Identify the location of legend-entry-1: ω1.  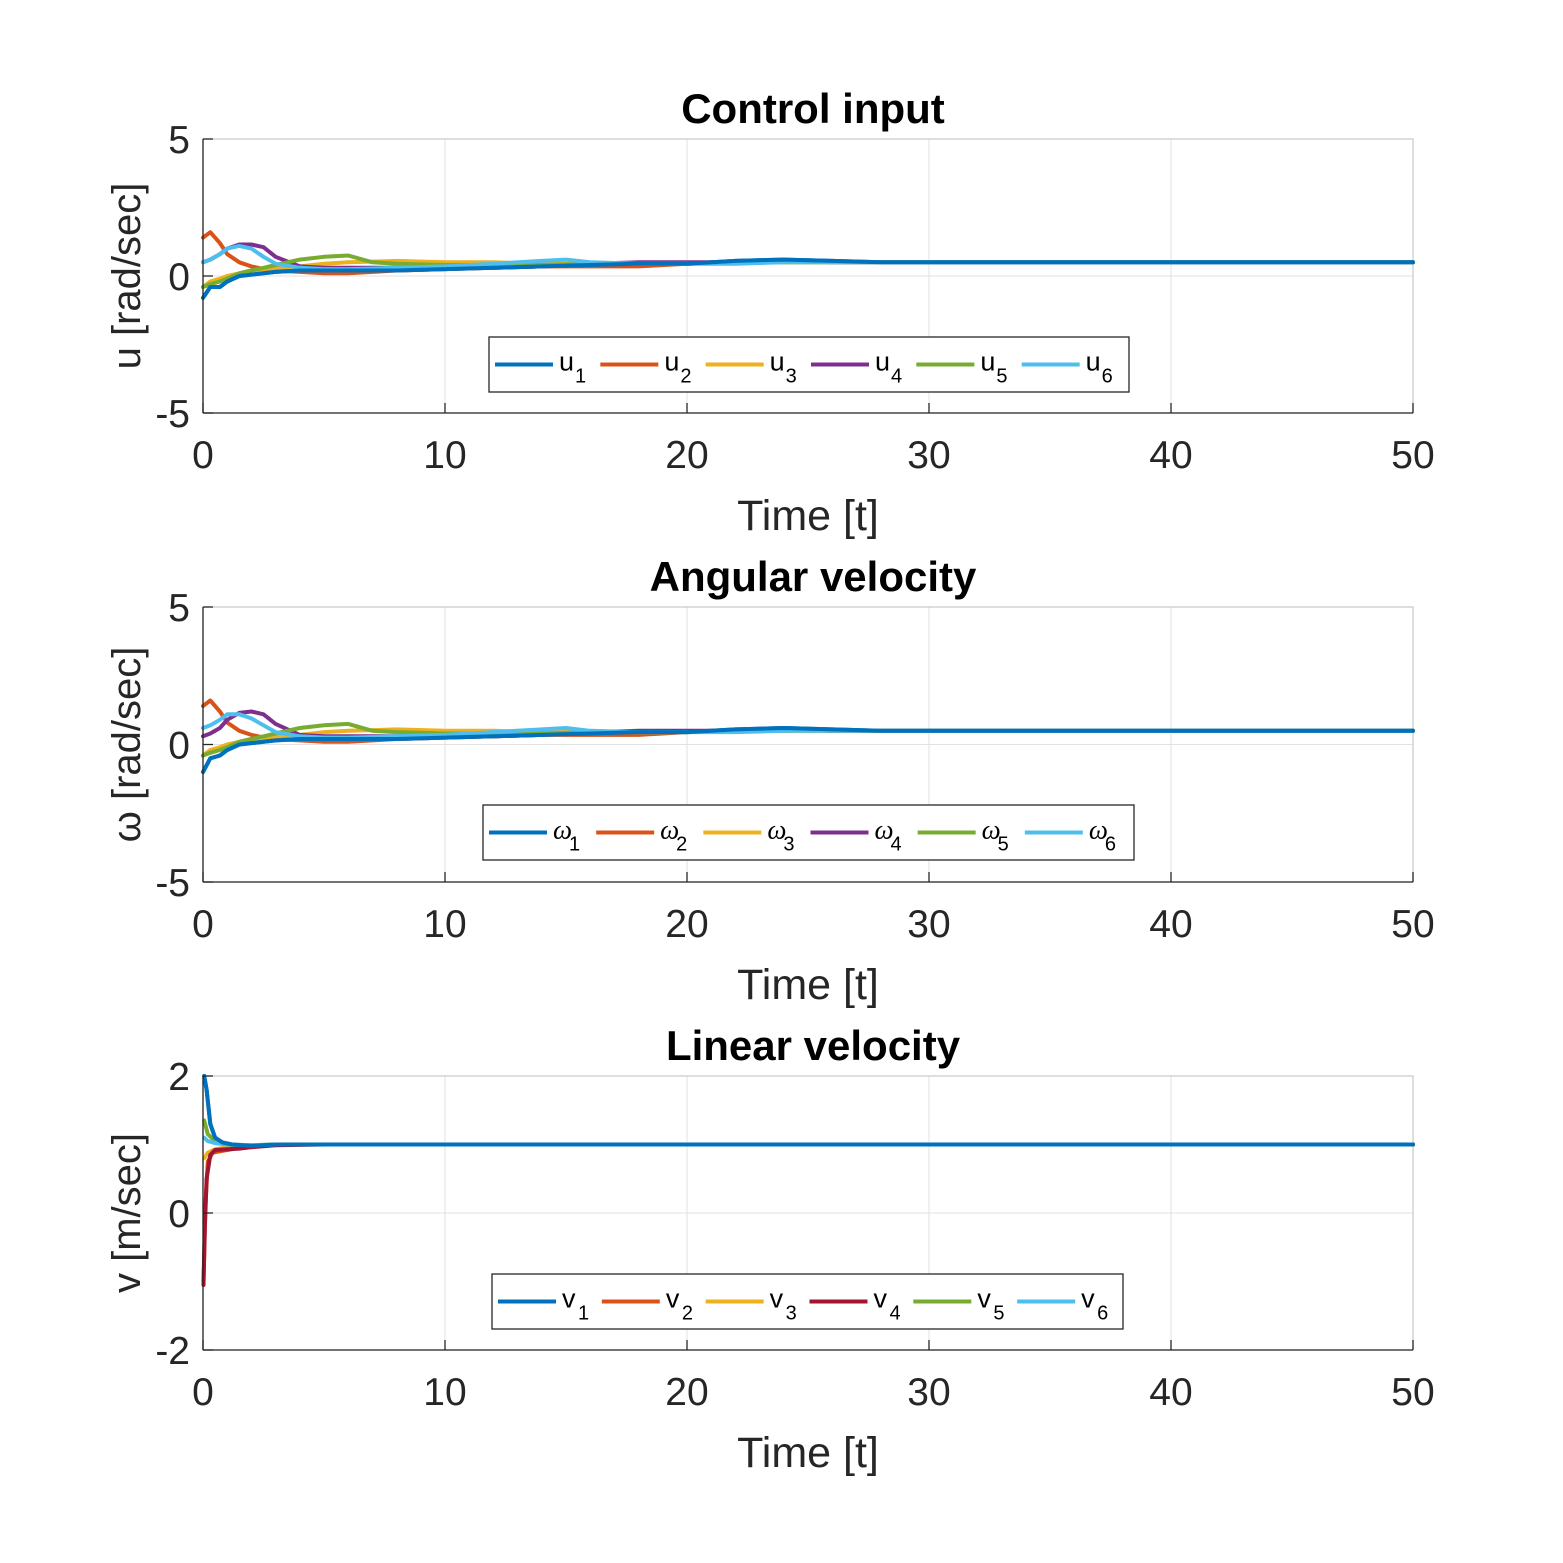
(534, 835).